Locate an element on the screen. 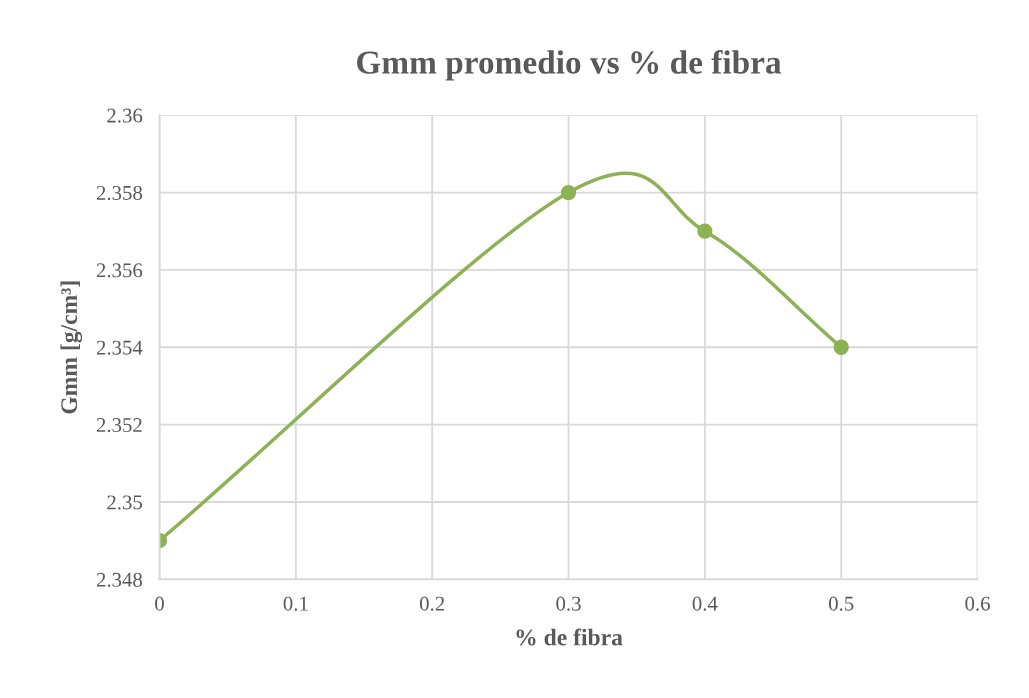 The width and height of the screenshot is (1029, 698). x-tick-label: 0.6 is located at coordinates (977, 603).